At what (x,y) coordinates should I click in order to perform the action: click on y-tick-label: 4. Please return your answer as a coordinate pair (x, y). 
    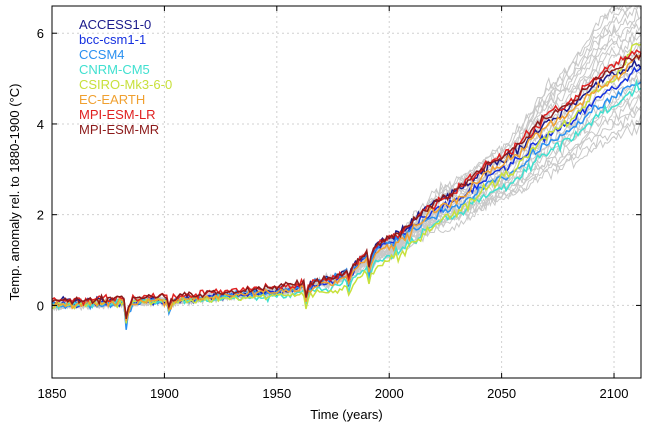
    Looking at the image, I should click on (40, 124).